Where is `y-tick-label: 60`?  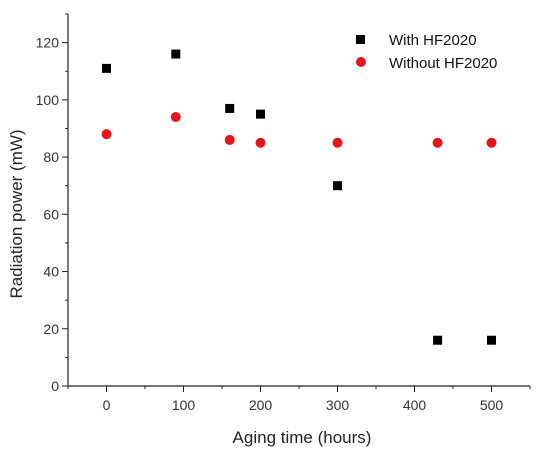 y-tick-label: 60 is located at coordinates (51, 214).